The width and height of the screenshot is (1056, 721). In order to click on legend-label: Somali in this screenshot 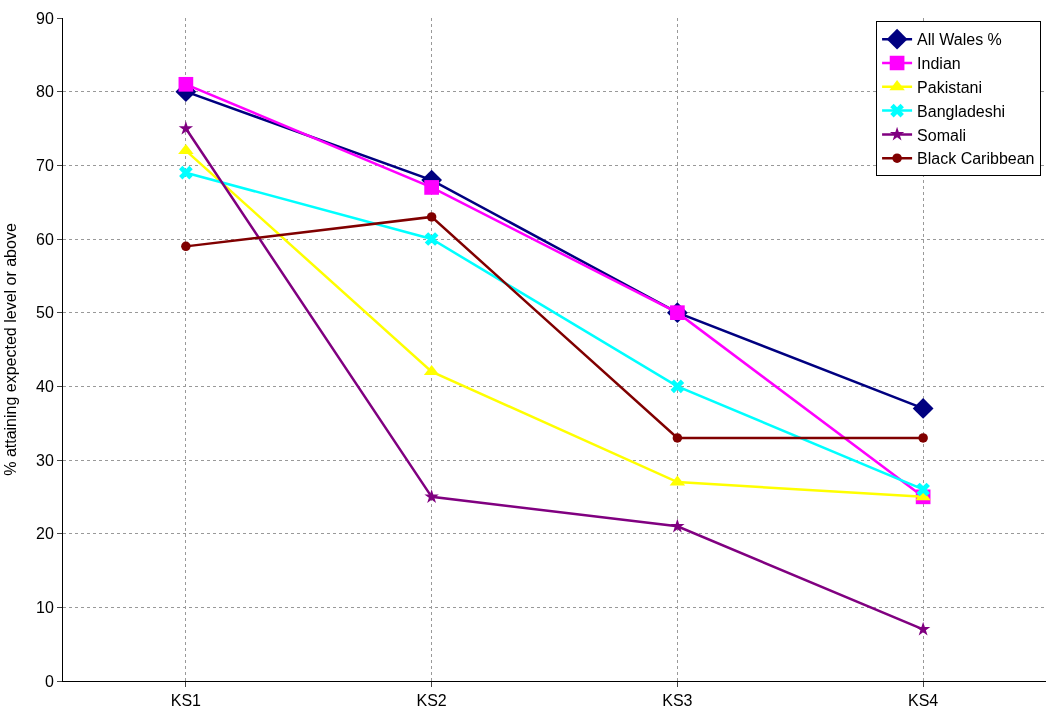, I will do `click(941, 135)`.